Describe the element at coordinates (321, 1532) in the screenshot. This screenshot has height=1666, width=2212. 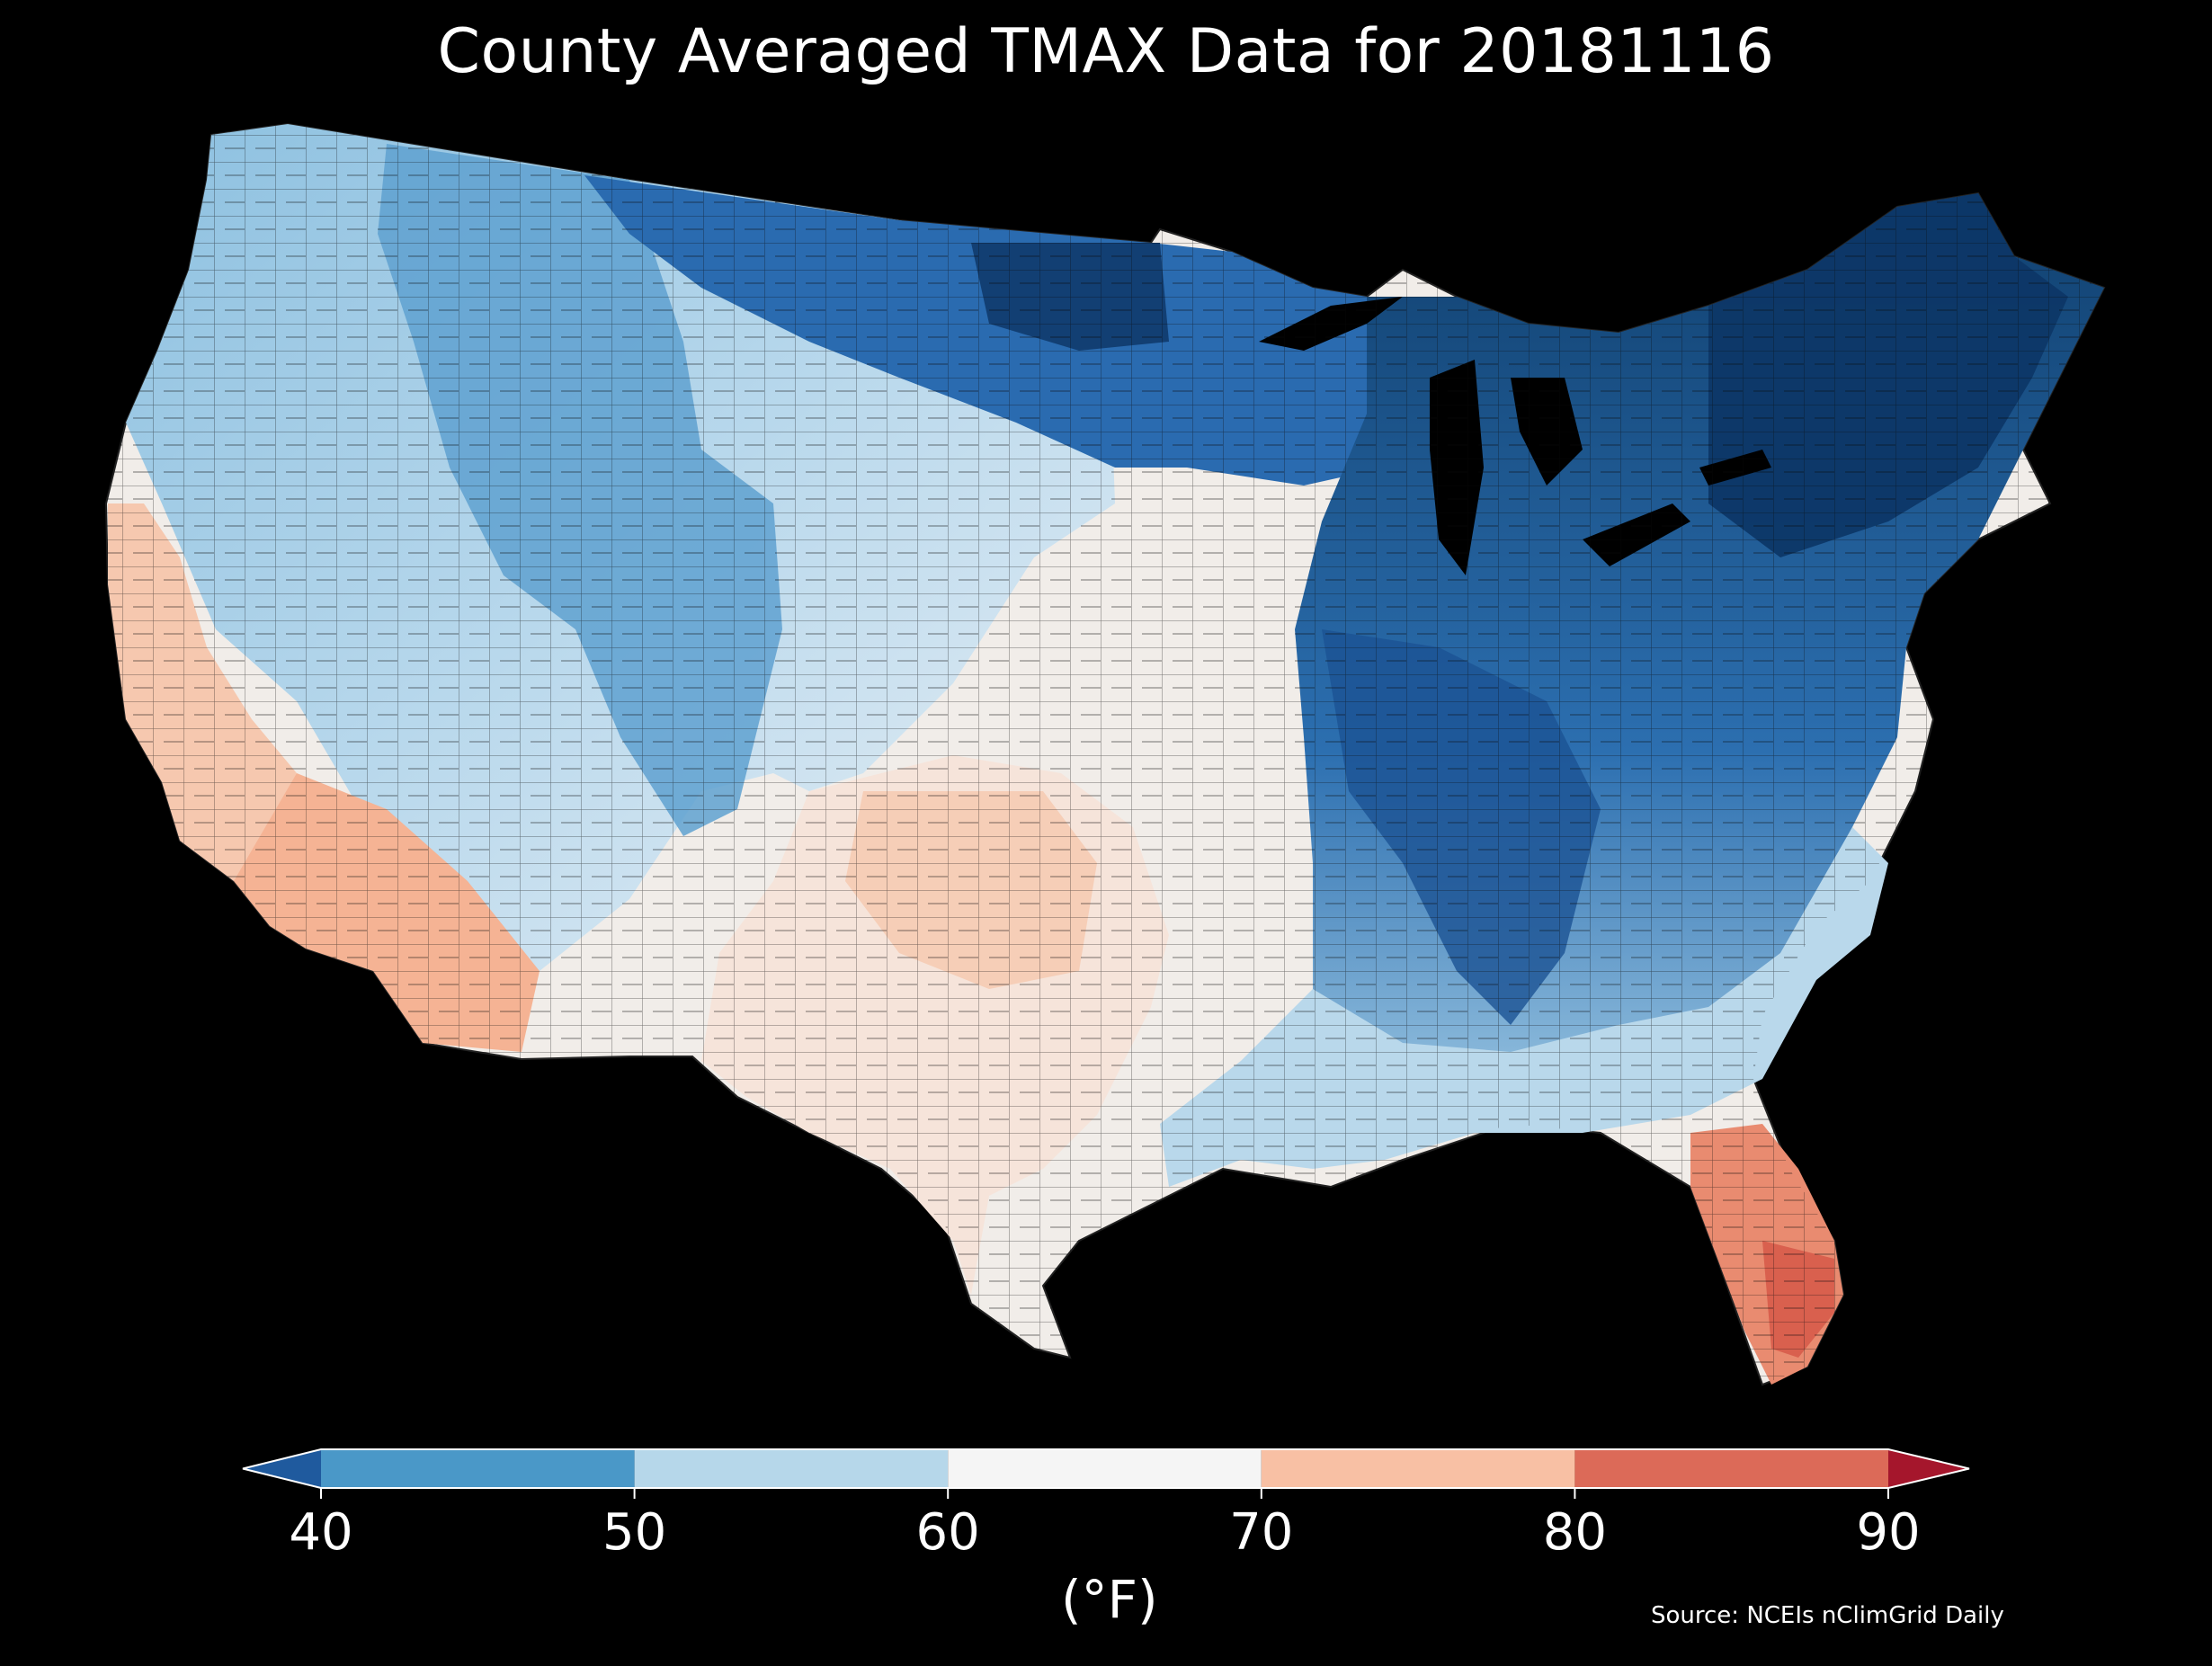
I see `colorbar-tick-label: 40` at that location.